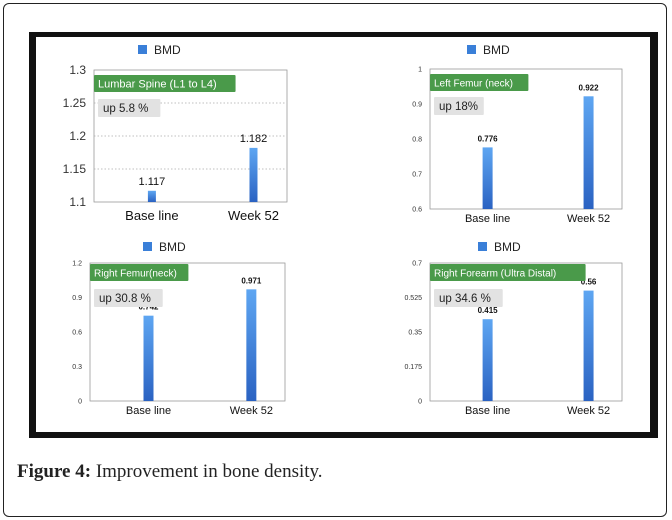 Image resolution: width=672 pixels, height=520 pixels. I want to click on chart2-site-label: Left Femur (neck), so click(473, 84).